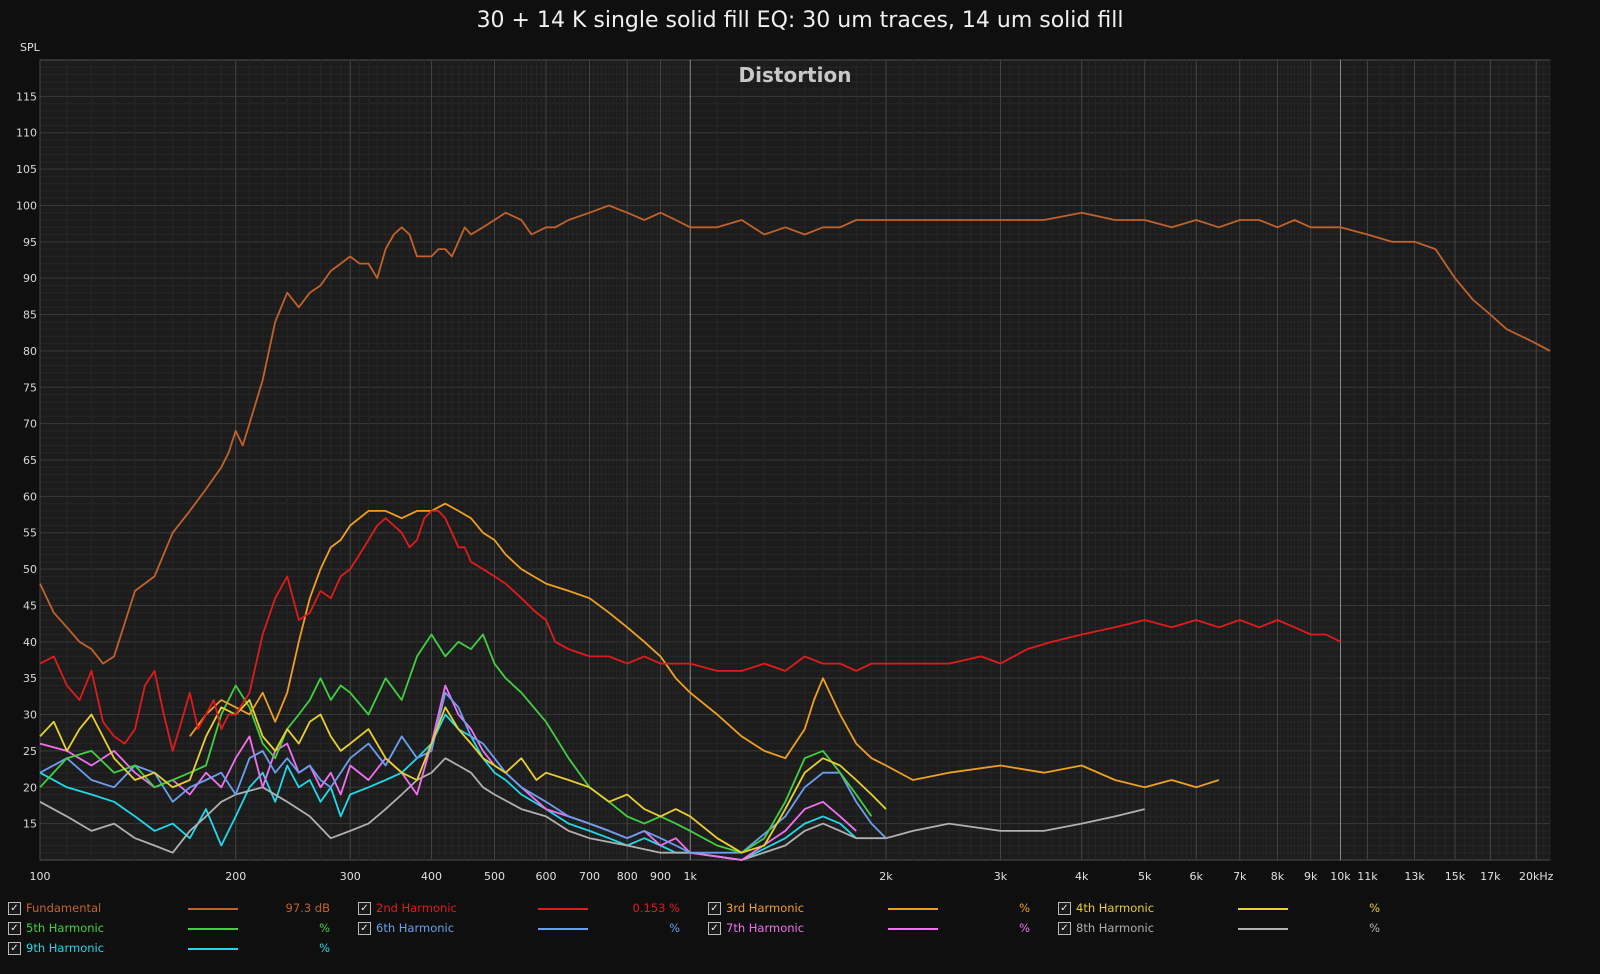 The height and width of the screenshot is (974, 1600). Describe the element at coordinates (545, 876) in the screenshot. I see `x-tick-label: 600` at that location.